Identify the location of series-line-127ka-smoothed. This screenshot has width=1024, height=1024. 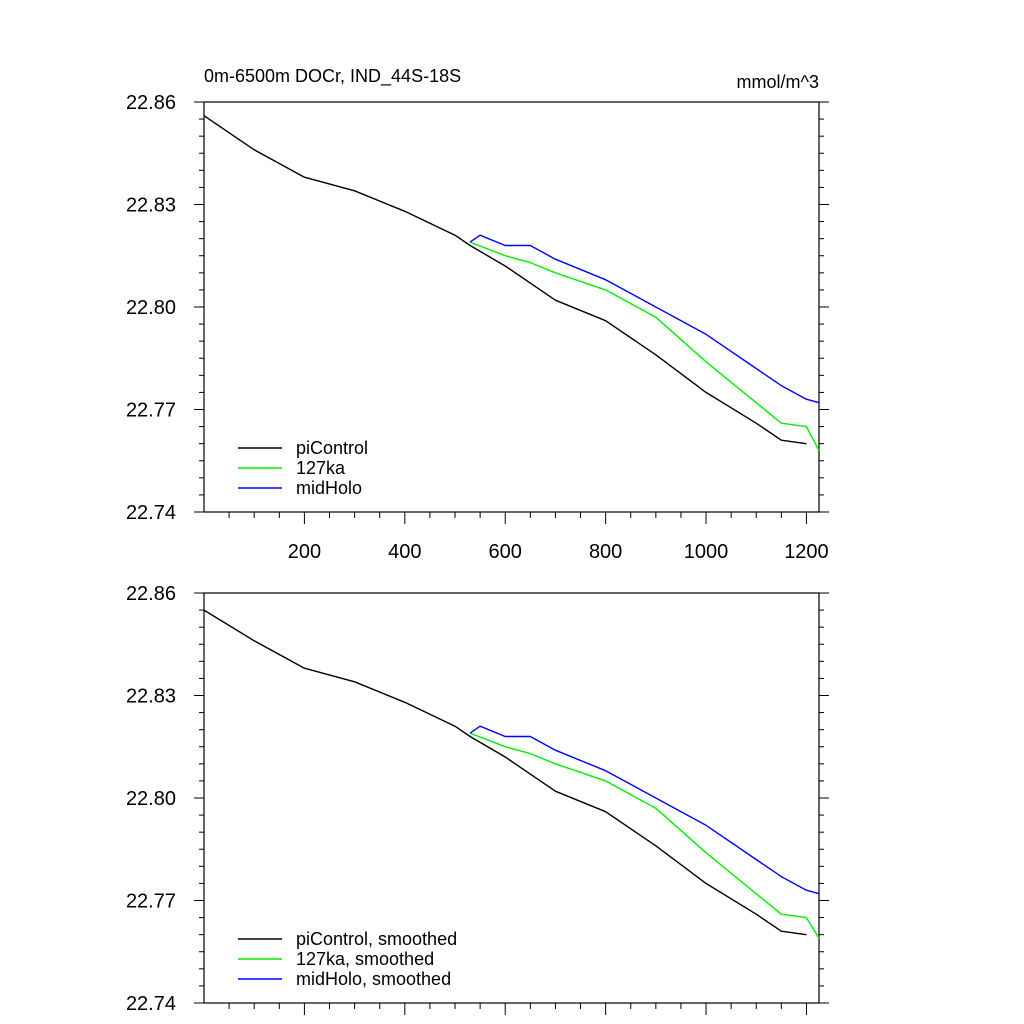
(644, 835).